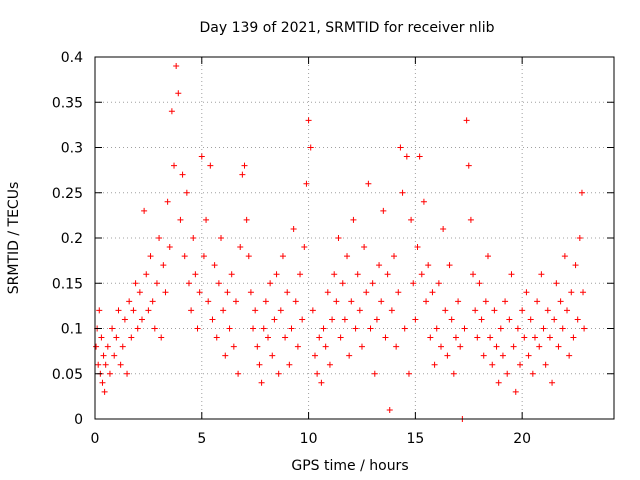  I want to click on x-axis-label: GPS time / hours, so click(349, 466).